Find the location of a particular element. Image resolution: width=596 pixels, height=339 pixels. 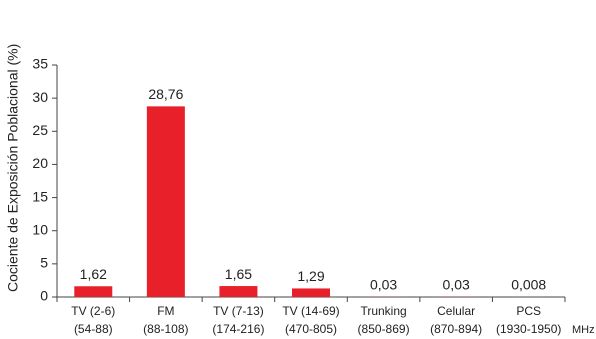

y-tick-label: 20 is located at coordinates (40, 163).